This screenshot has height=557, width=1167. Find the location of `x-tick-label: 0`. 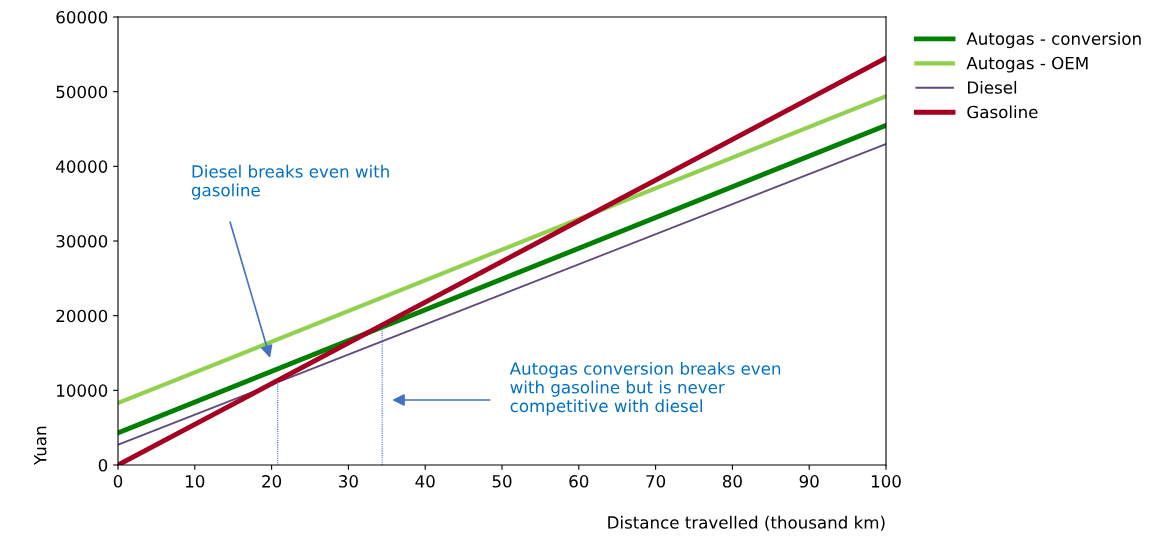

x-tick-label: 0 is located at coordinates (118, 481).